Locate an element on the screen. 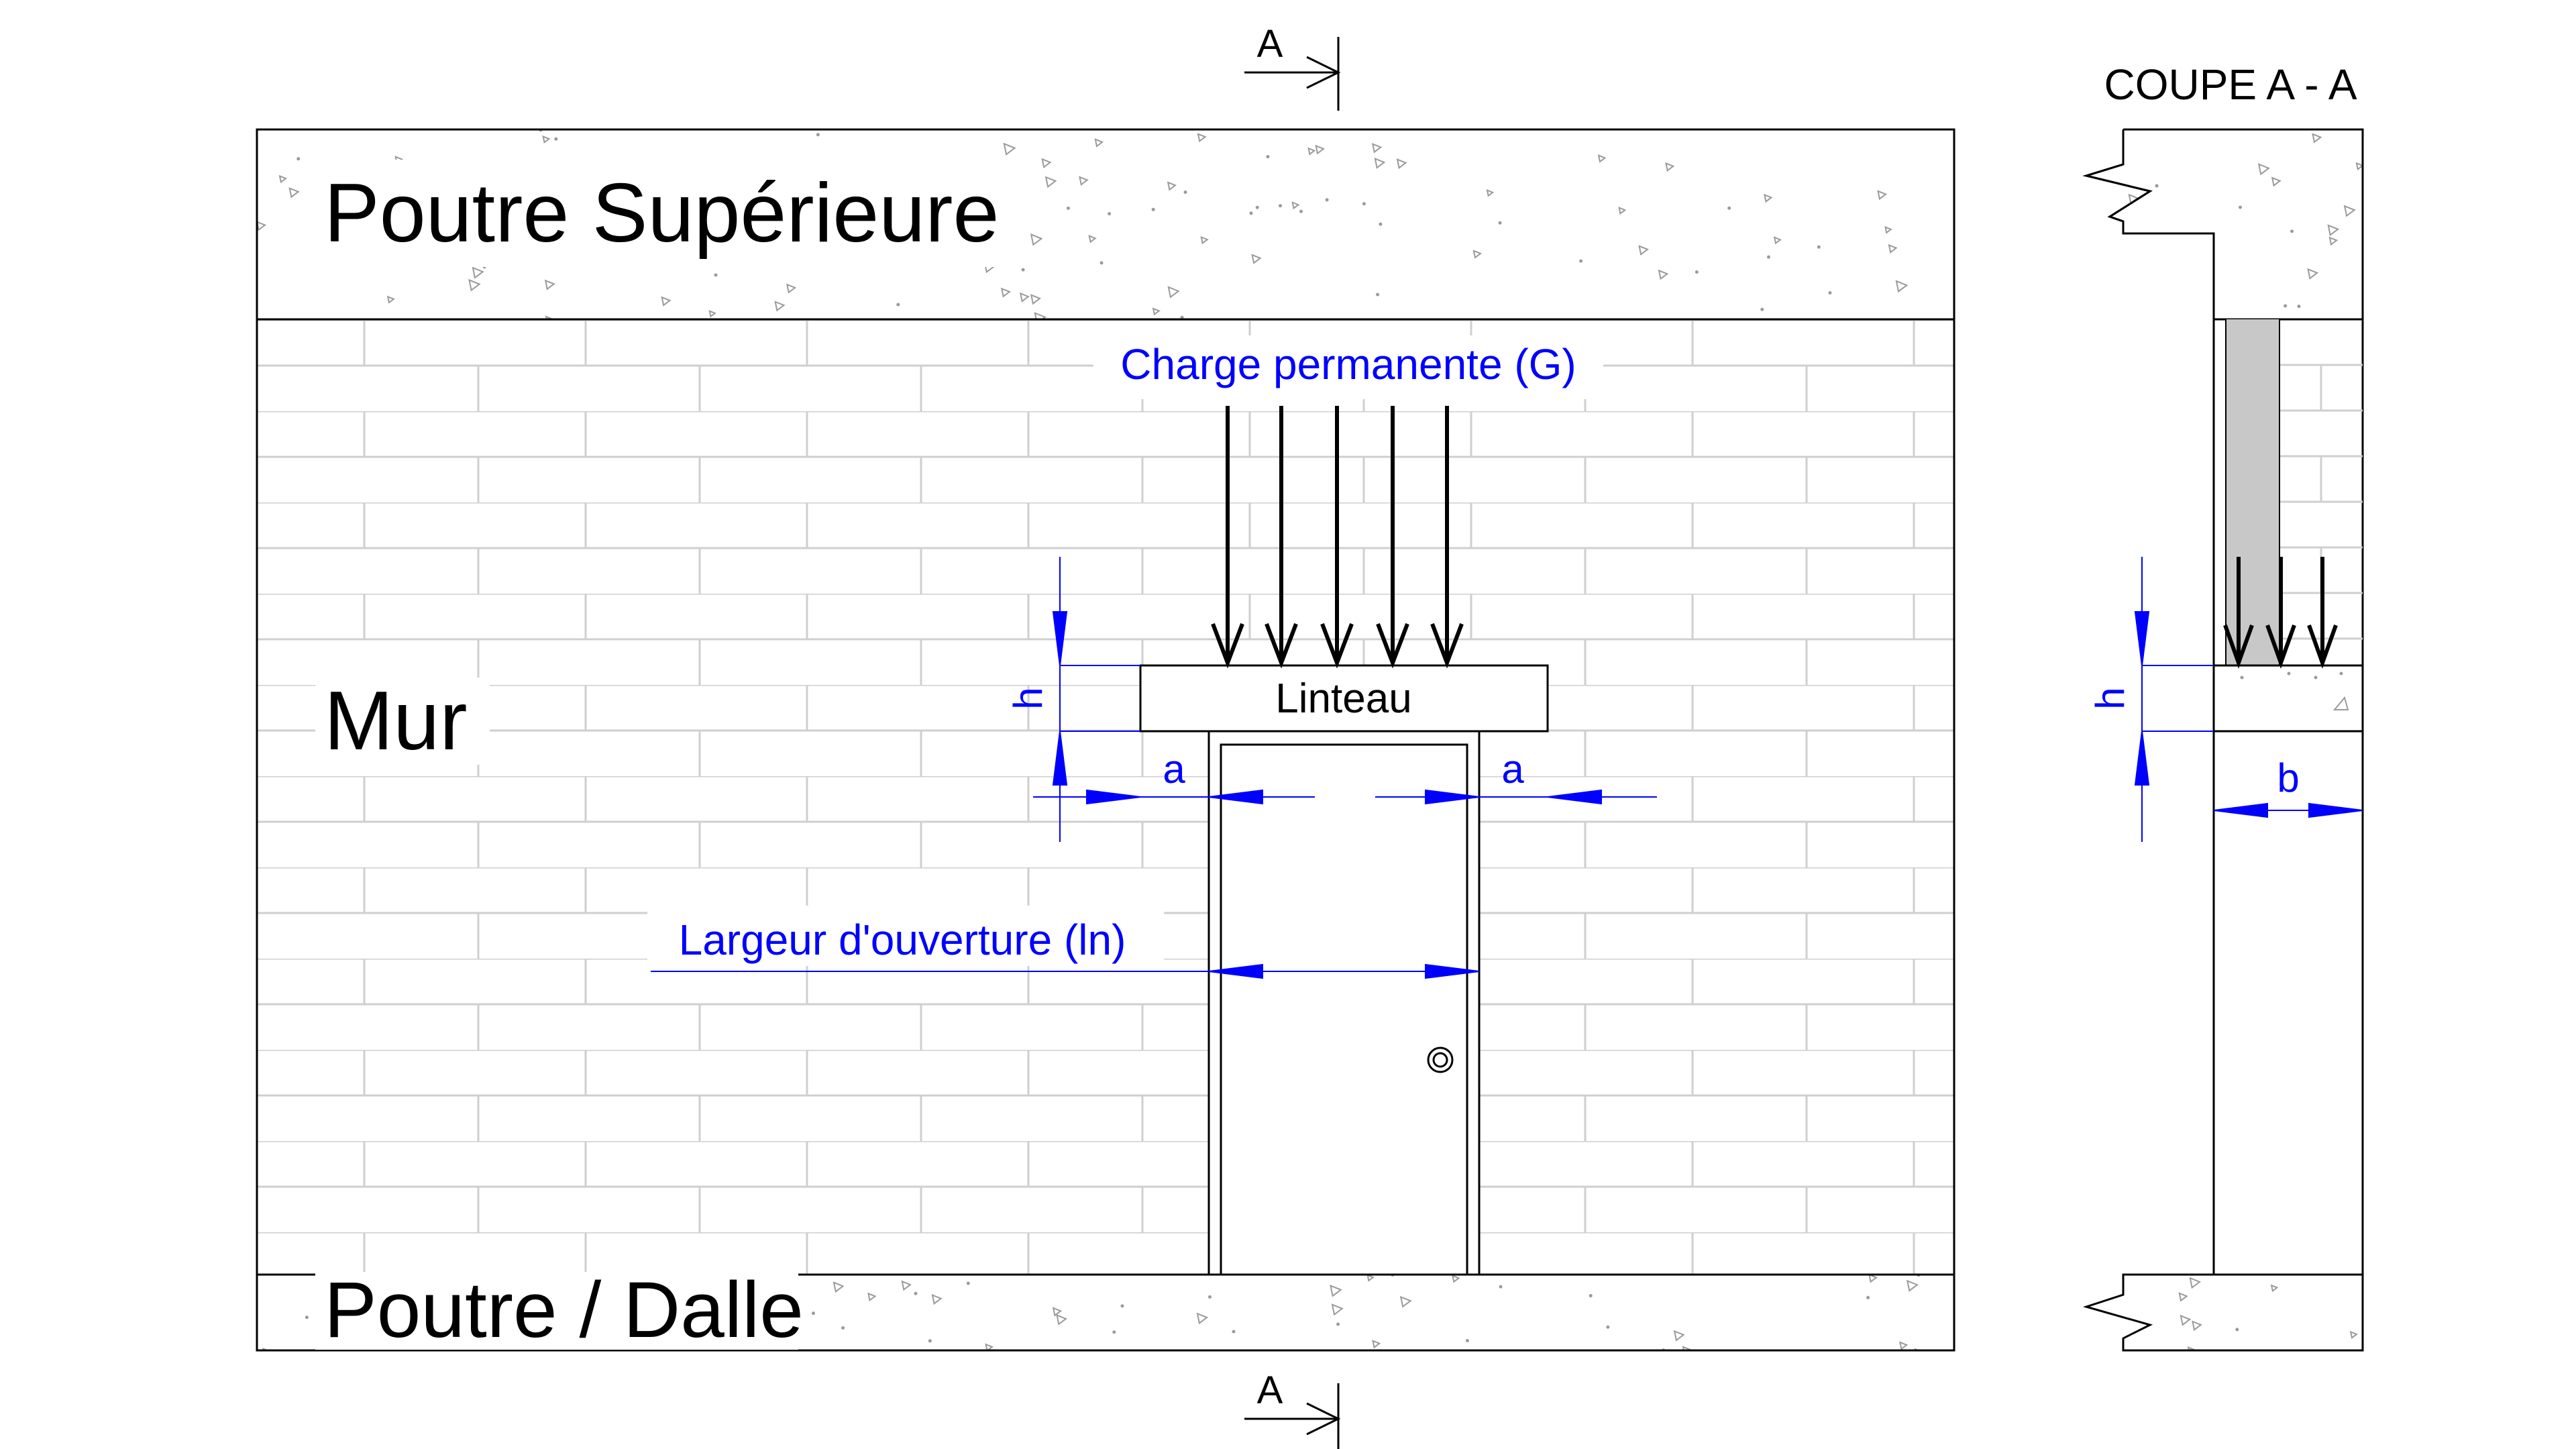 This screenshot has height=1449, width=2576. section-bottom-slab is located at coordinates (2243, 1312).